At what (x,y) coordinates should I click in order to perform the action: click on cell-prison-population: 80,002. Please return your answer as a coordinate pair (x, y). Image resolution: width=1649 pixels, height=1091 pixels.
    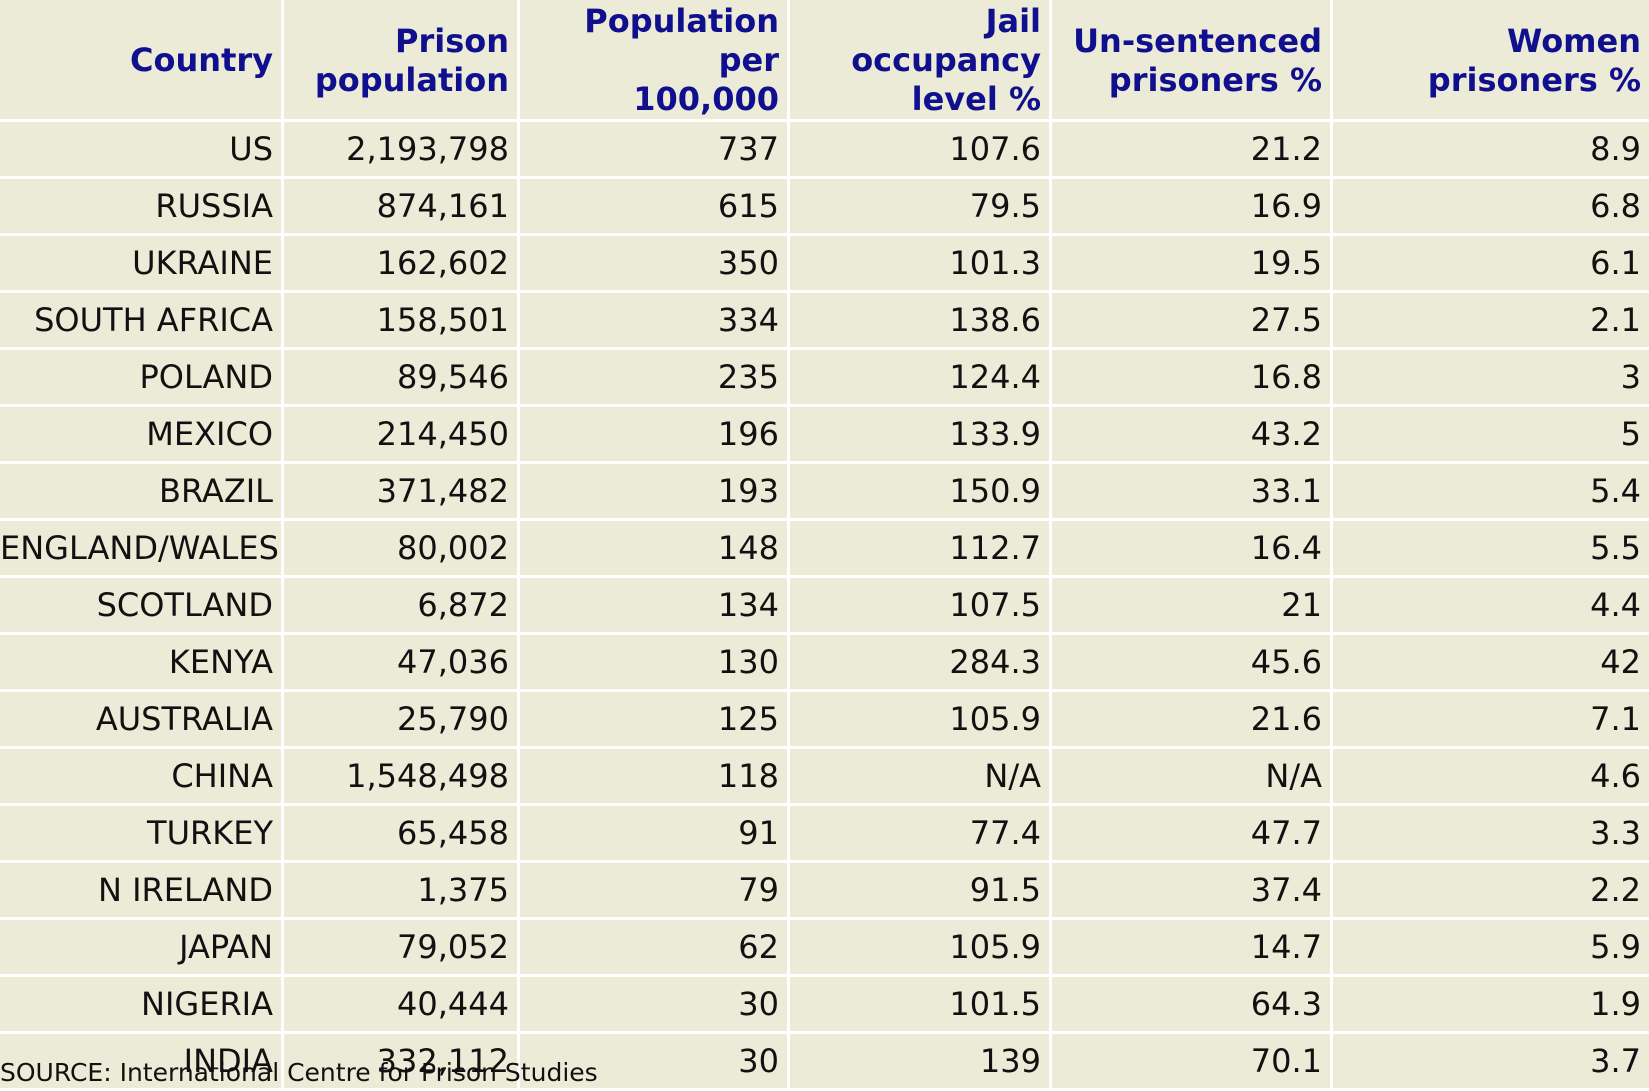
    Looking at the image, I should click on (402, 549).